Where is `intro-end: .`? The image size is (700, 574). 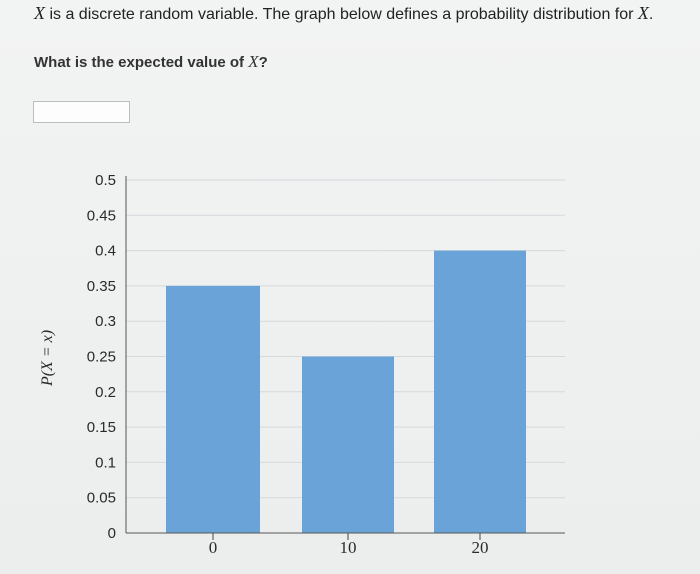
intro-end: . is located at coordinates (651, 14).